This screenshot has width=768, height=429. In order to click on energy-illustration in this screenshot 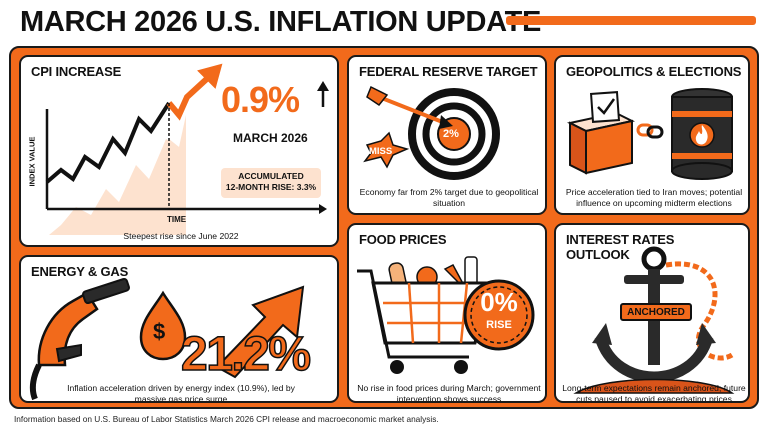, I will do `click(167, 339)`.